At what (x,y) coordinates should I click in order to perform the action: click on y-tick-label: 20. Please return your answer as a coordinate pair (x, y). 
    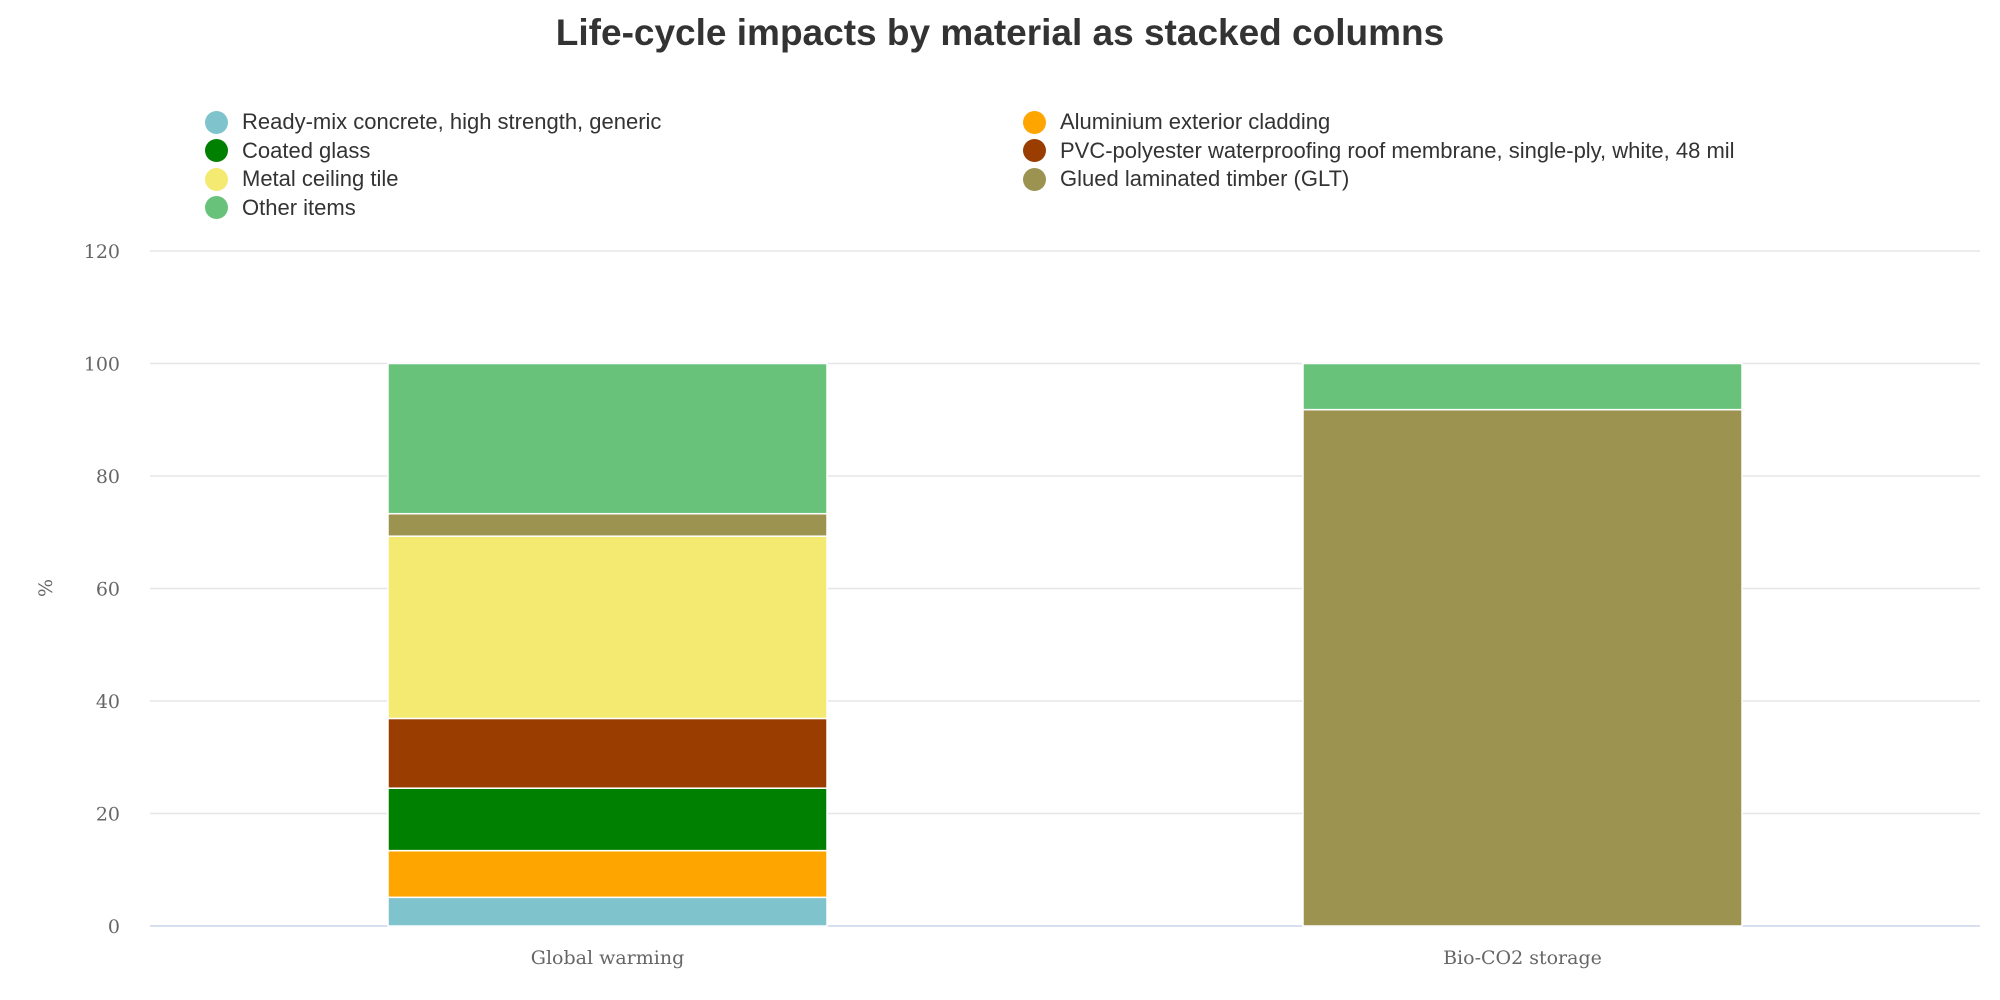
    Looking at the image, I should click on (108, 815).